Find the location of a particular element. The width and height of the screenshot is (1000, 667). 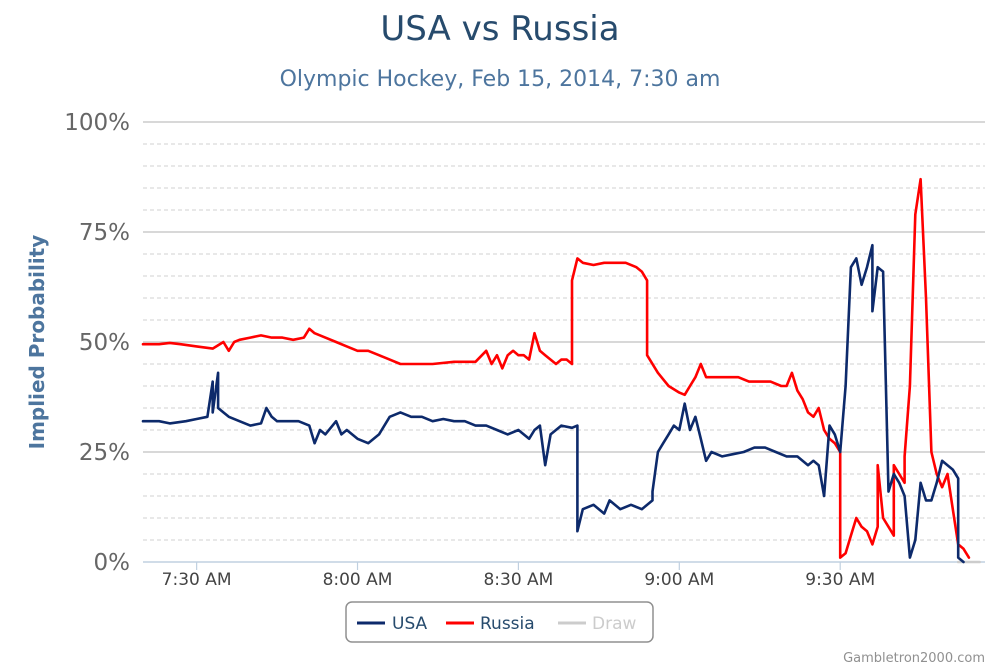

legend-item-russia: Russia is located at coordinates (490, 624).